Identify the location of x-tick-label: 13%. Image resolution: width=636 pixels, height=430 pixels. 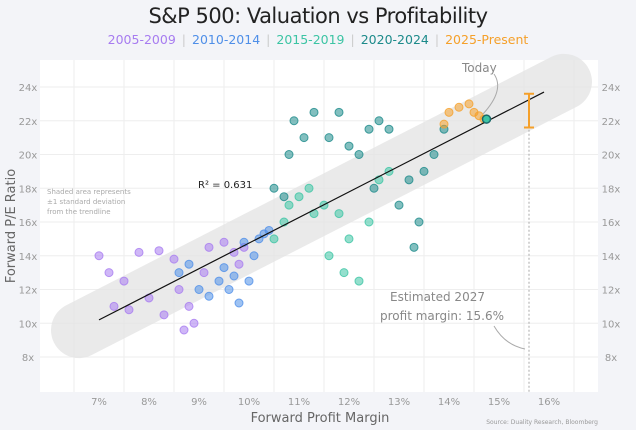
(399, 402).